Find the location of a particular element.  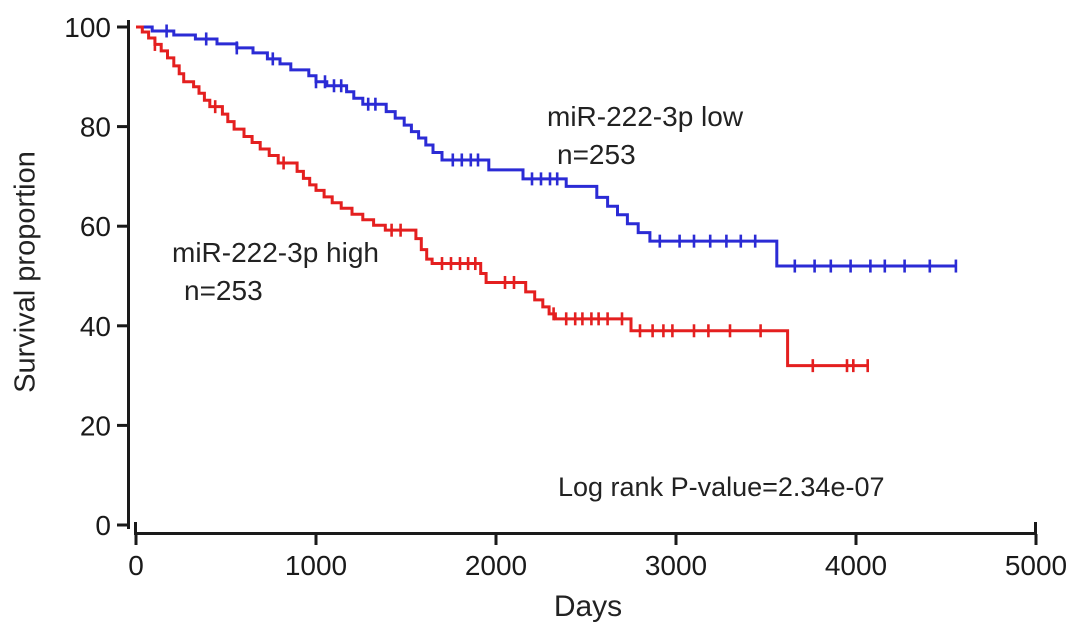

y-tick-label: 40 is located at coordinates (95, 326).